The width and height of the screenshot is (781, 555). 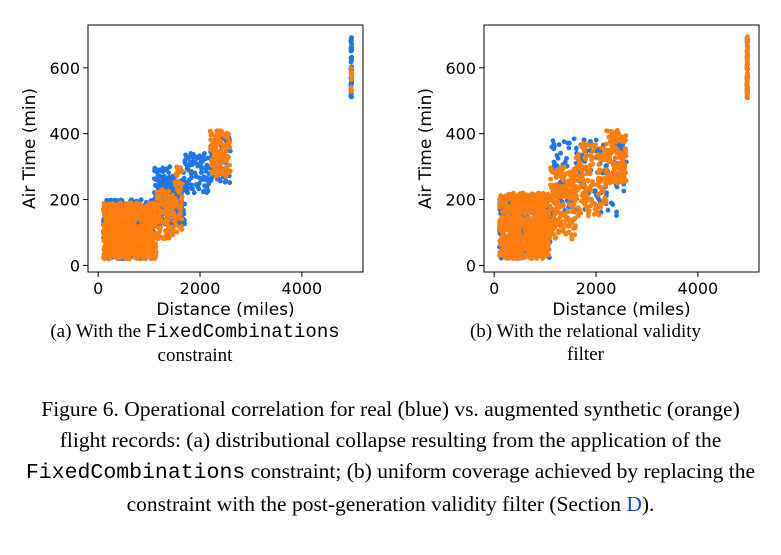 What do you see at coordinates (648, 504) in the screenshot?
I see `caption-part3: ).` at bounding box center [648, 504].